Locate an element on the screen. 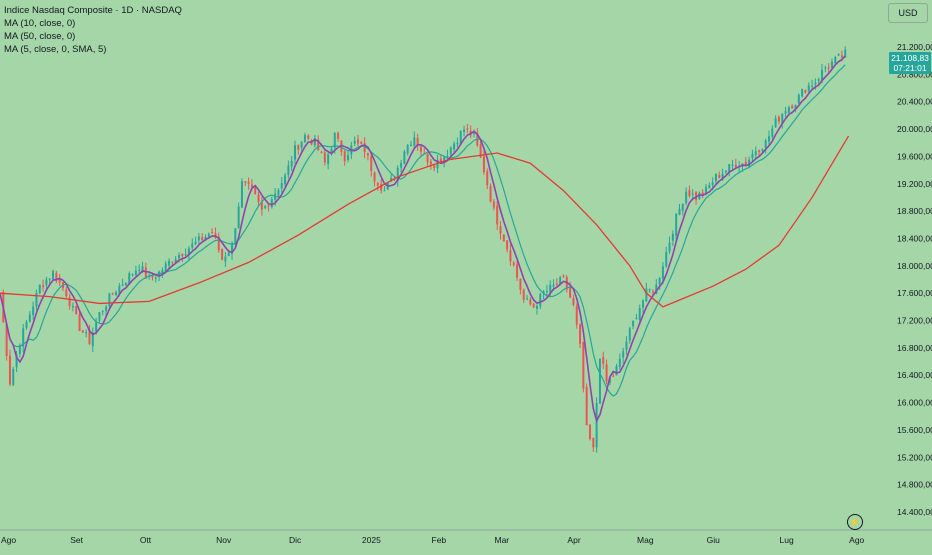  legend-ma50: MA (50, close, 0) is located at coordinates (40, 36).